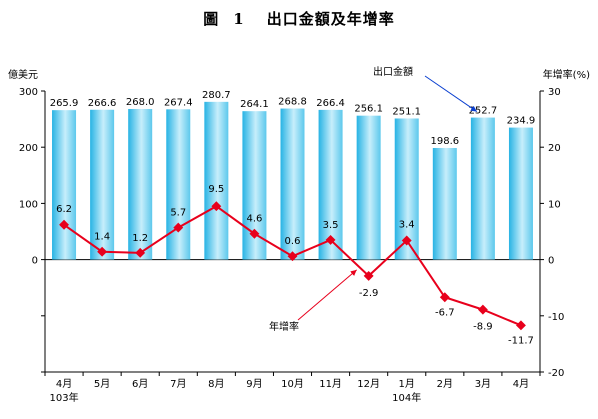 The width and height of the screenshot is (598, 419). What do you see at coordinates (445, 312) in the screenshot?
I see `line-value-label: -6.7` at bounding box center [445, 312].